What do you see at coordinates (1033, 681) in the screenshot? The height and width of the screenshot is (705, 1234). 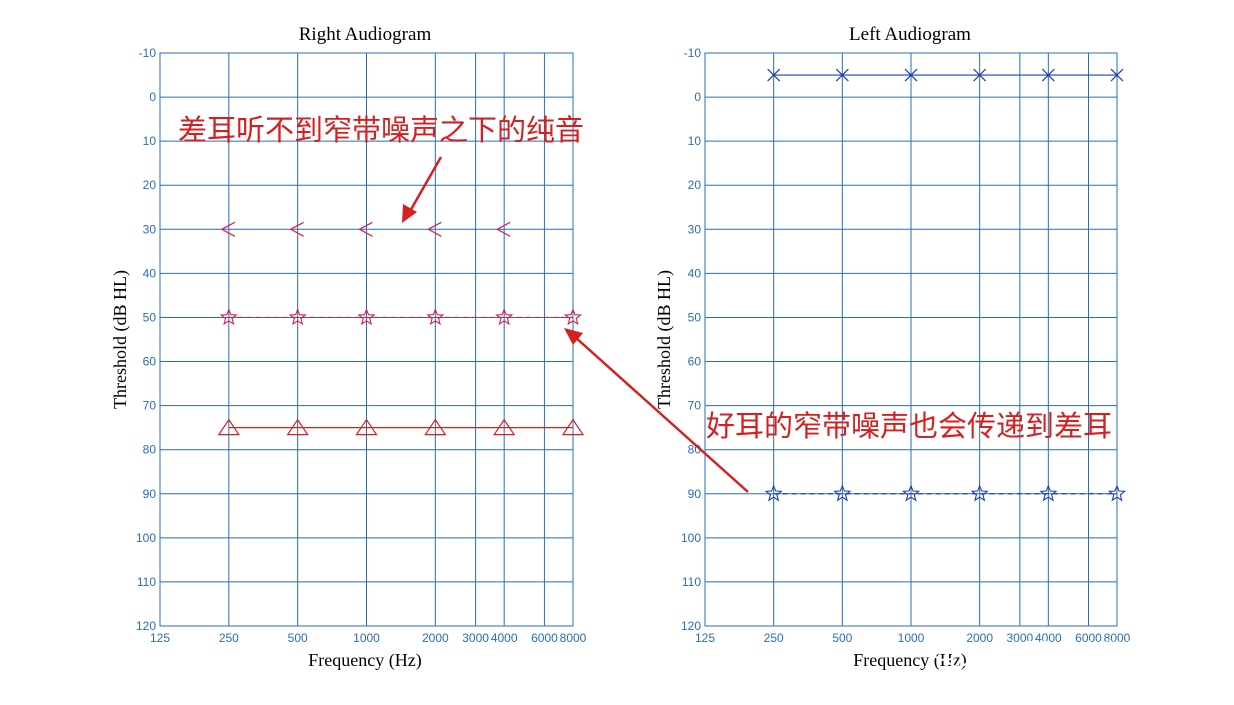 I see `watermark-line2: 搜狐号@广东听觉有道助听器` at bounding box center [1033, 681].